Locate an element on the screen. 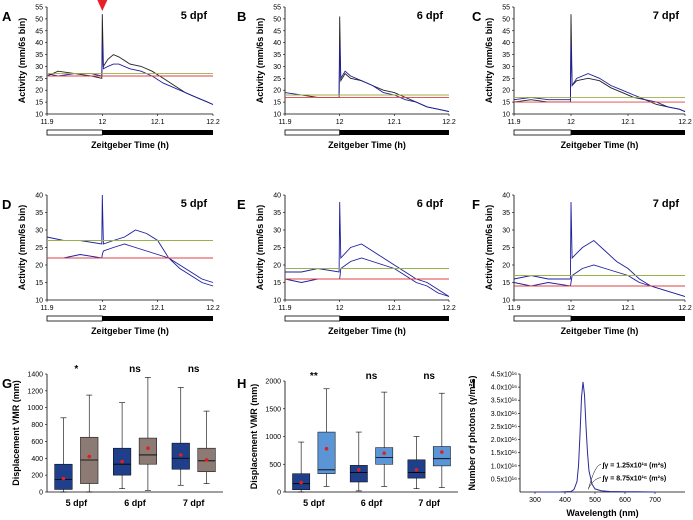  panel-label: B is located at coordinates (241, 16).